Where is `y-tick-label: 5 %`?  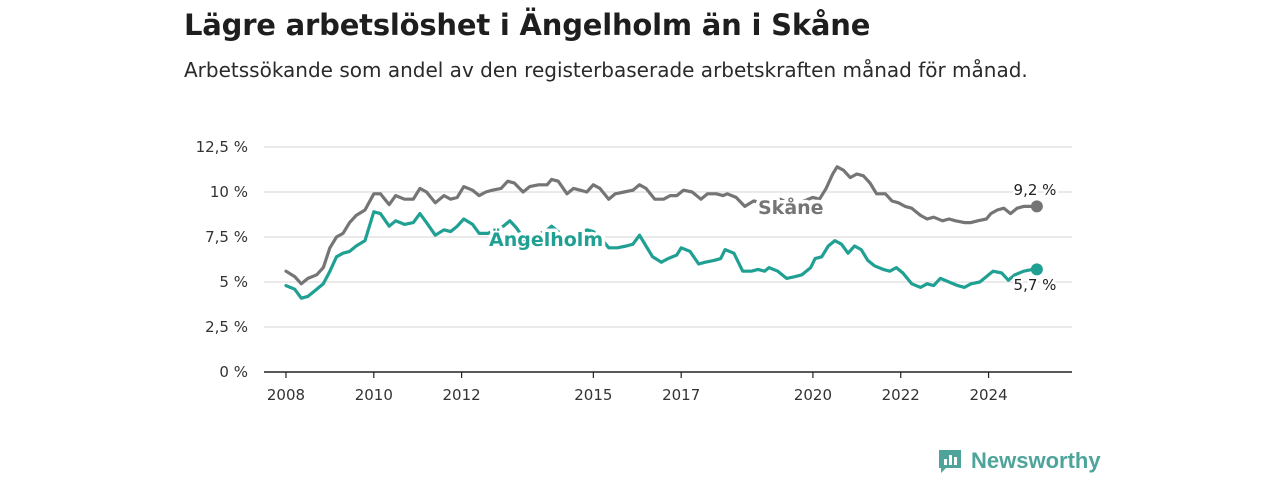 y-tick-label: 5 % is located at coordinates (233, 282).